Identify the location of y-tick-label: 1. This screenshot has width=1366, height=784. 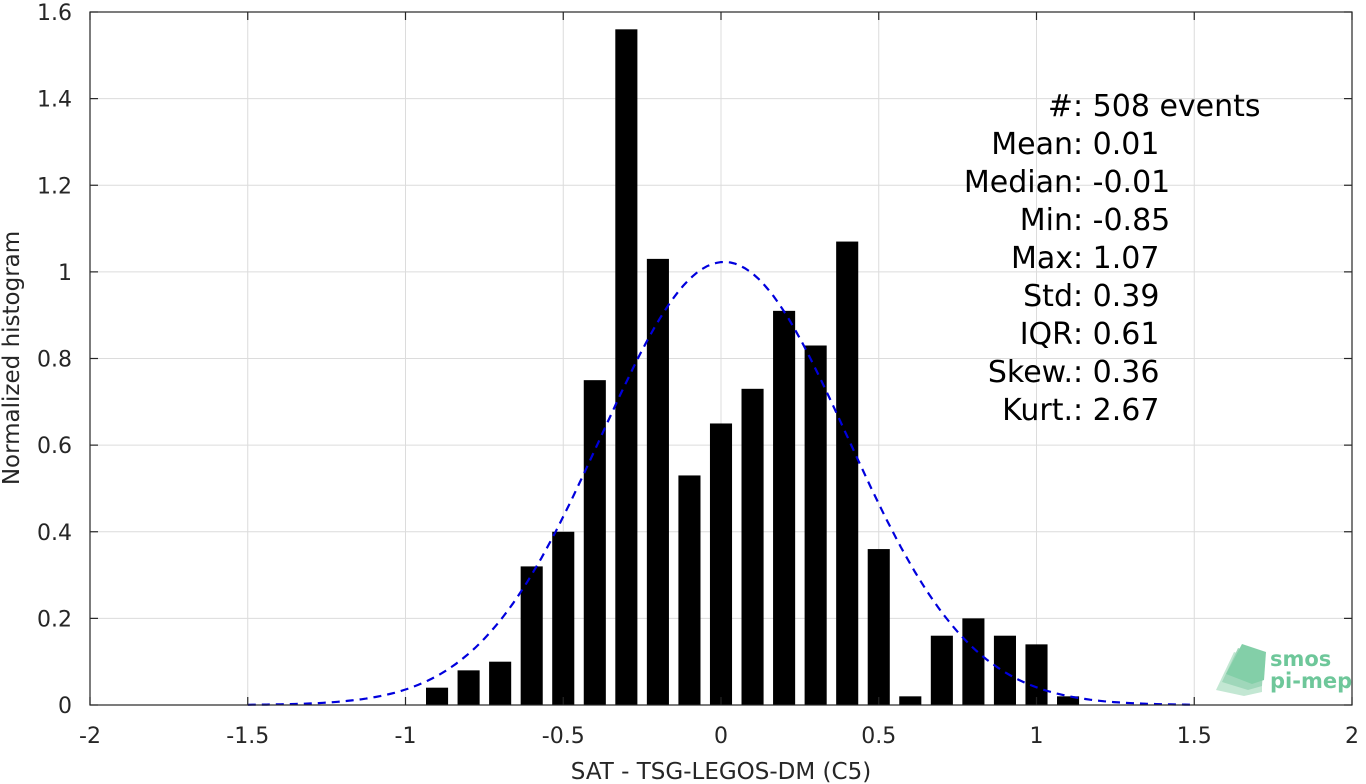
(65, 273).